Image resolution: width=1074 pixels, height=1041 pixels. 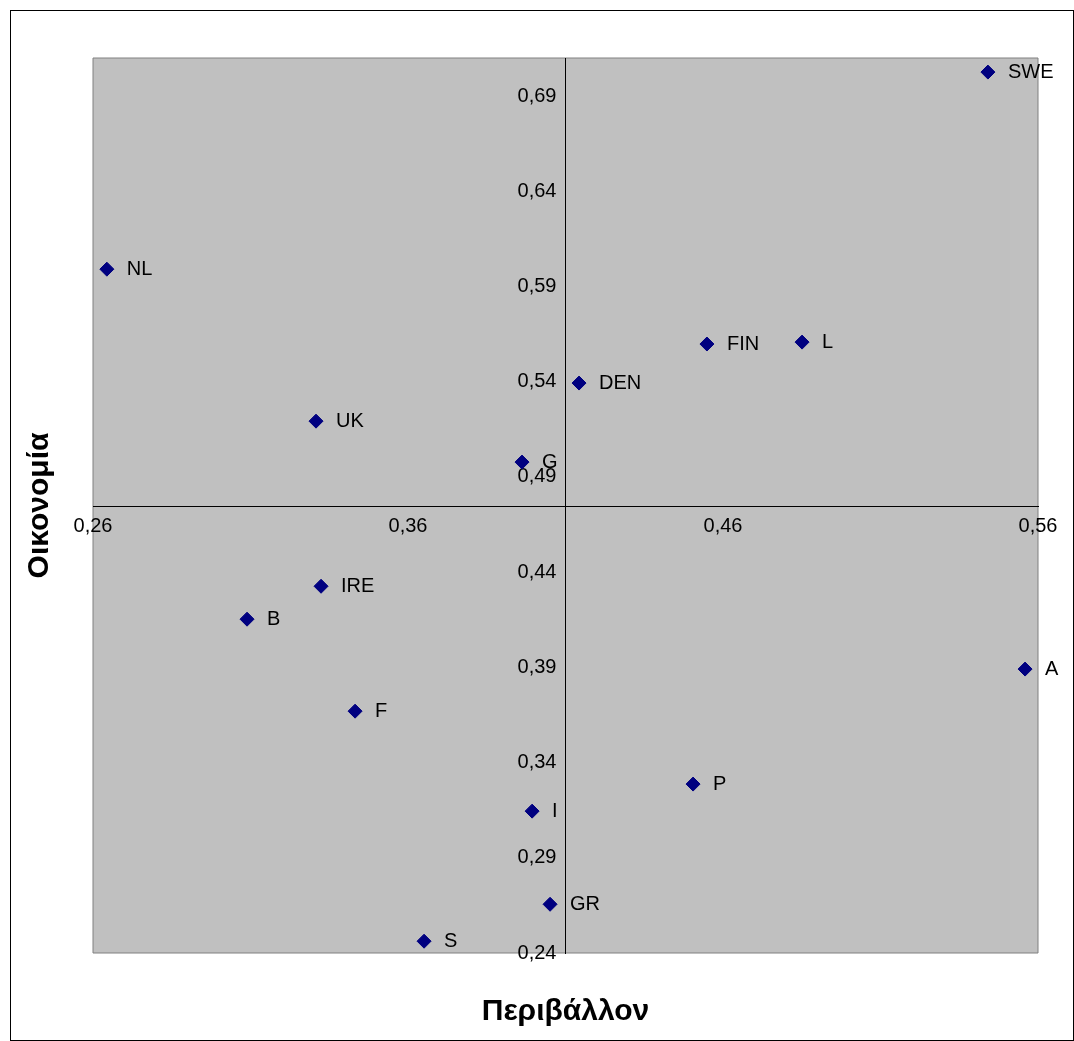 What do you see at coordinates (381, 709) in the screenshot?
I see `annotation: F` at bounding box center [381, 709].